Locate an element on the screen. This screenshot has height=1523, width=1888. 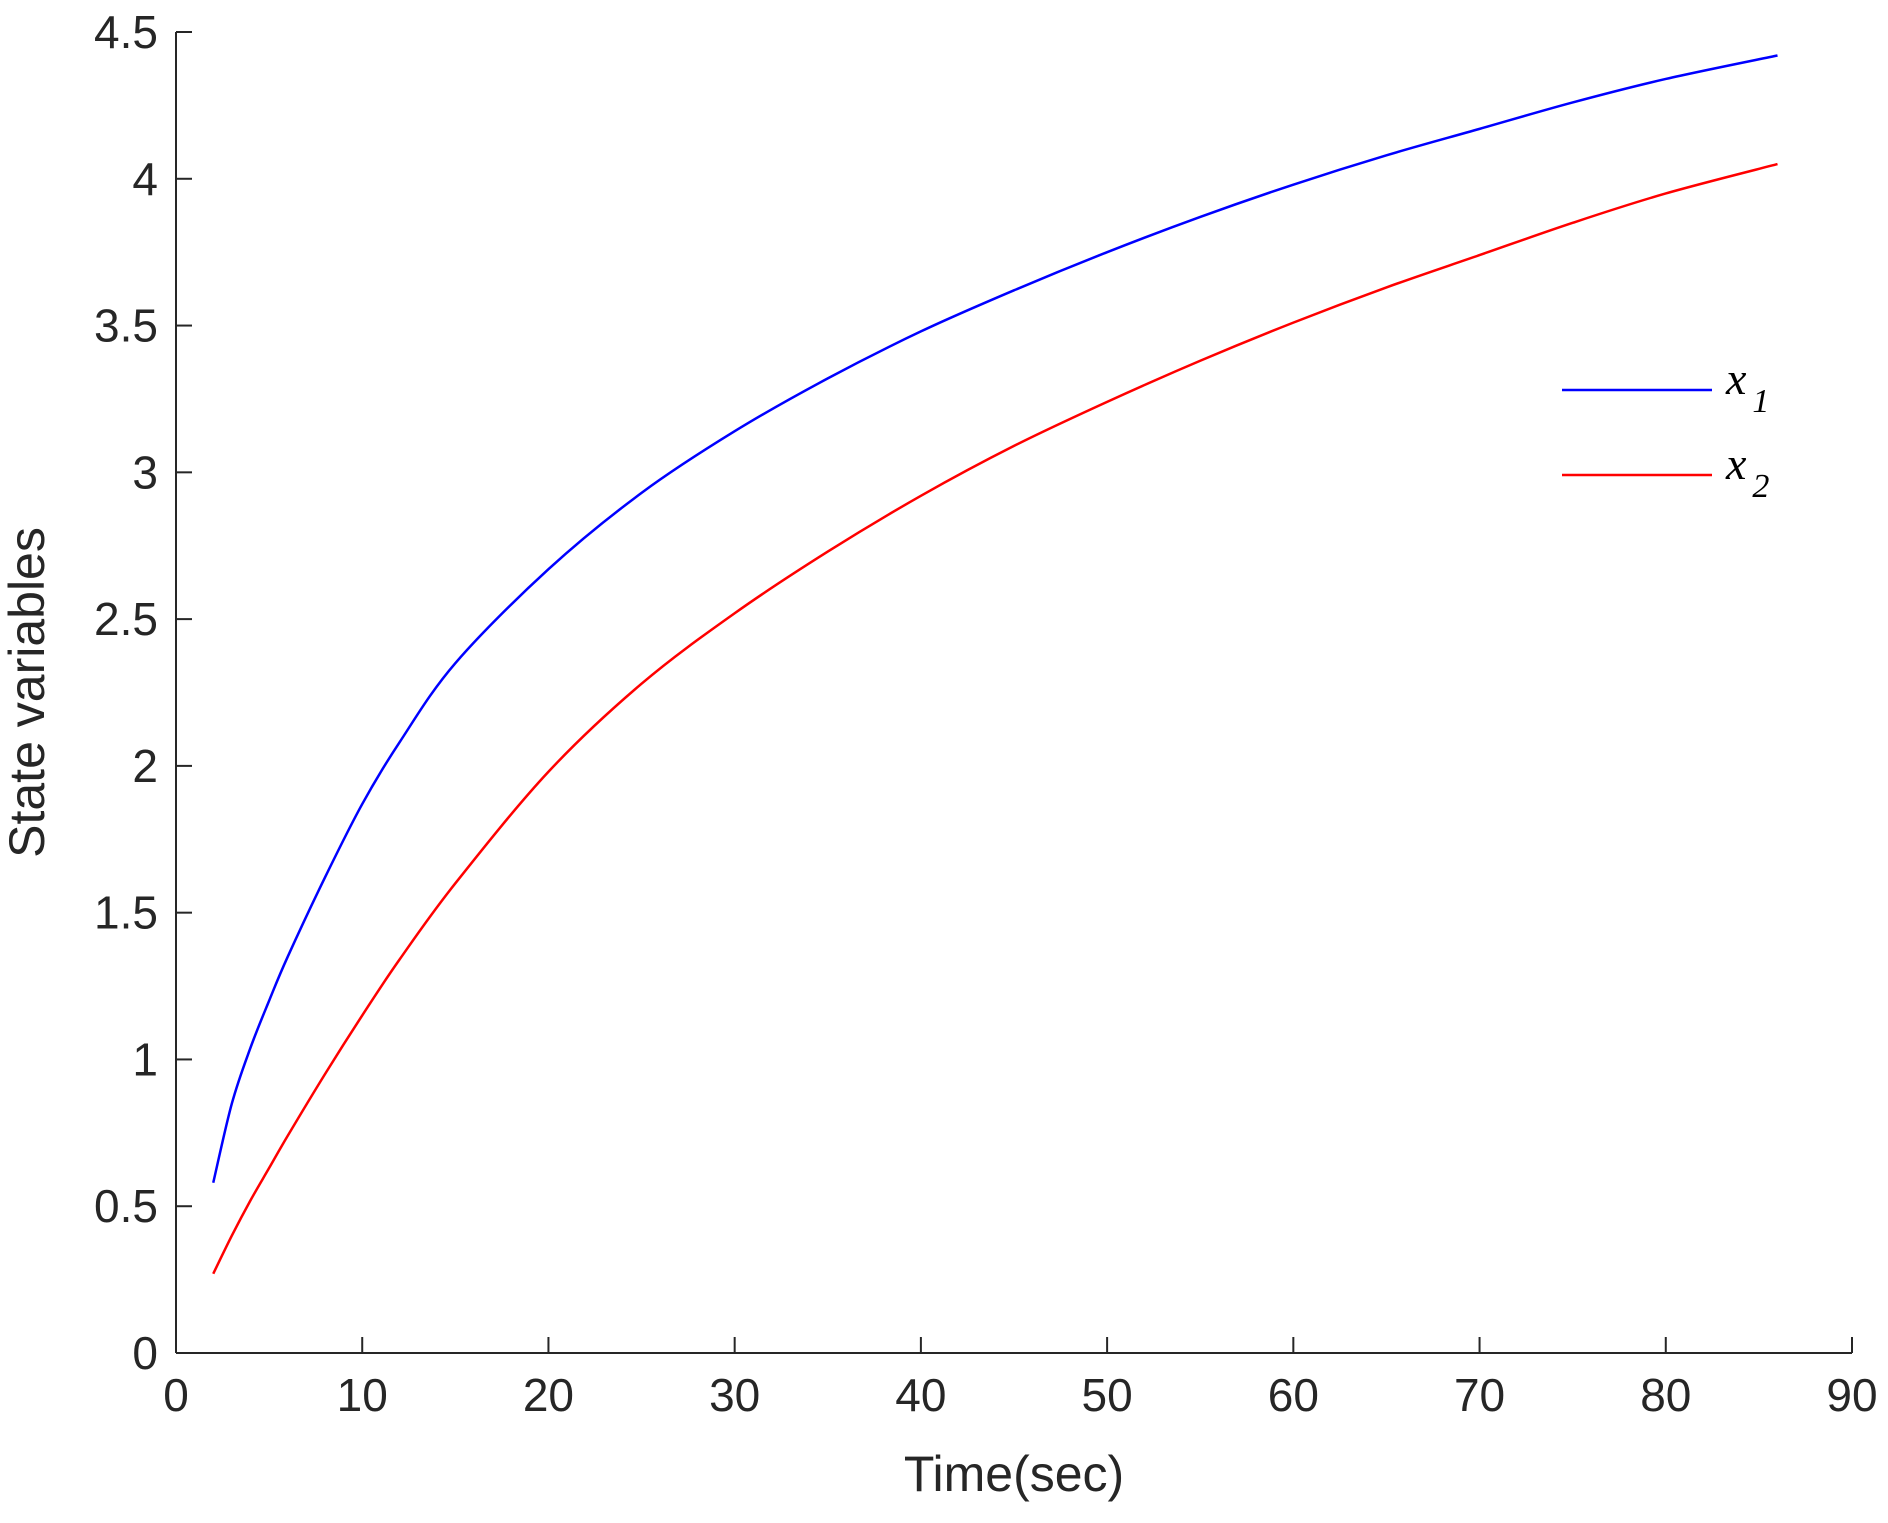
x-tick-label: 40 is located at coordinates (920, 1395).